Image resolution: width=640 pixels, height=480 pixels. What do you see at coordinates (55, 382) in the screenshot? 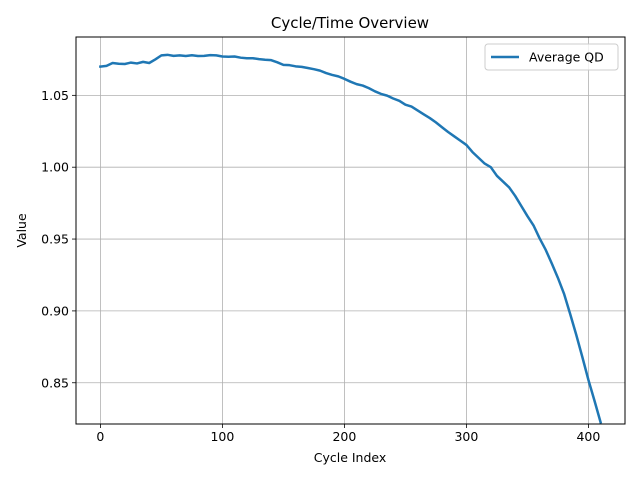
I see `y-tick-label: 0.85` at bounding box center [55, 382].